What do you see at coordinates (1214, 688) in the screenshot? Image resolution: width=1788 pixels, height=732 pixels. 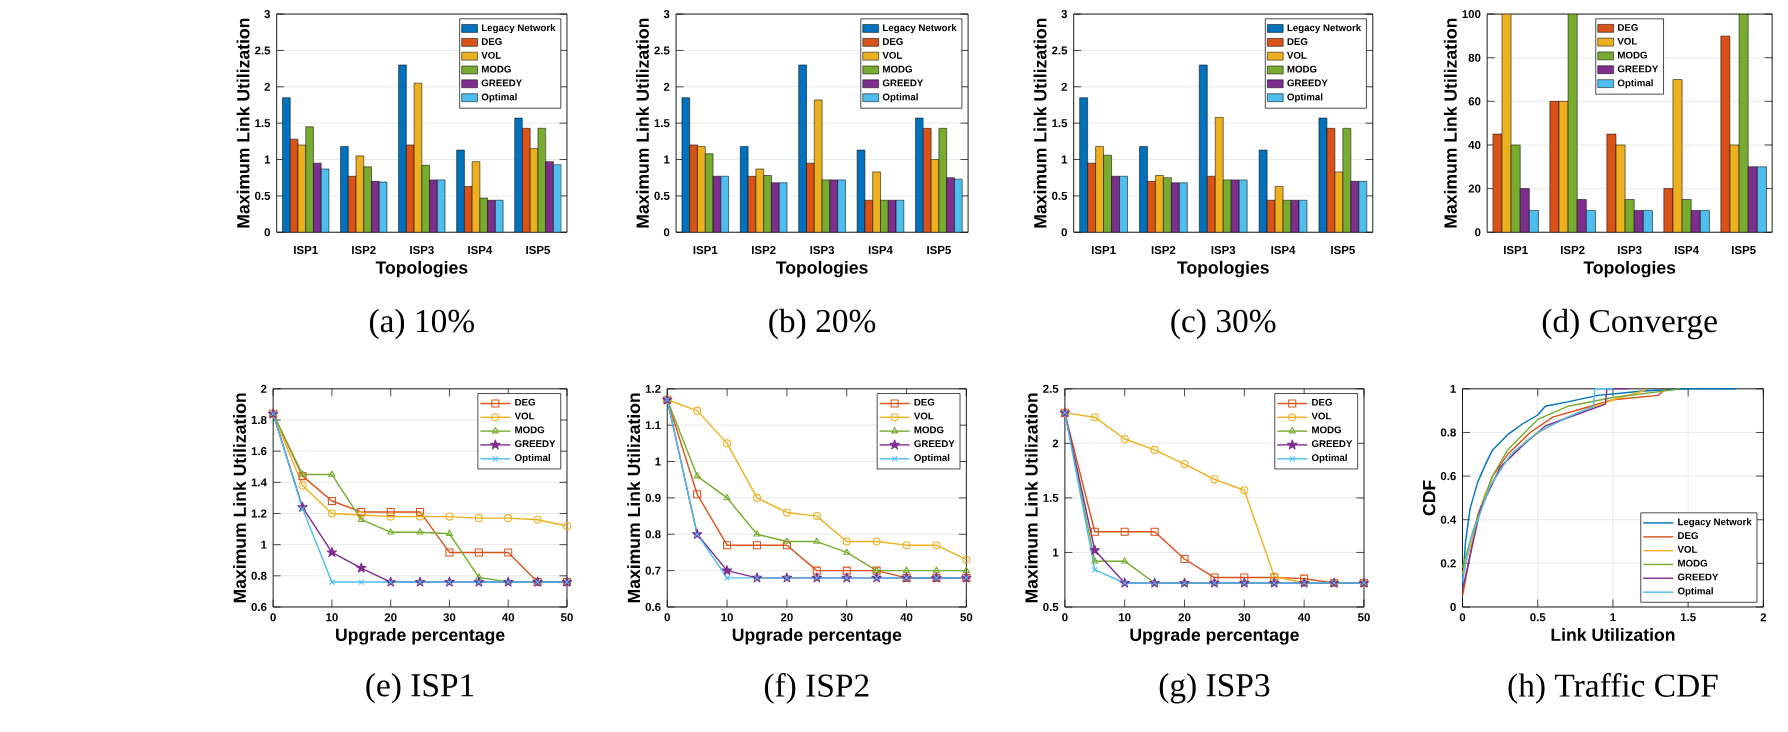 I see `text: (g) ISP3` at bounding box center [1214, 688].